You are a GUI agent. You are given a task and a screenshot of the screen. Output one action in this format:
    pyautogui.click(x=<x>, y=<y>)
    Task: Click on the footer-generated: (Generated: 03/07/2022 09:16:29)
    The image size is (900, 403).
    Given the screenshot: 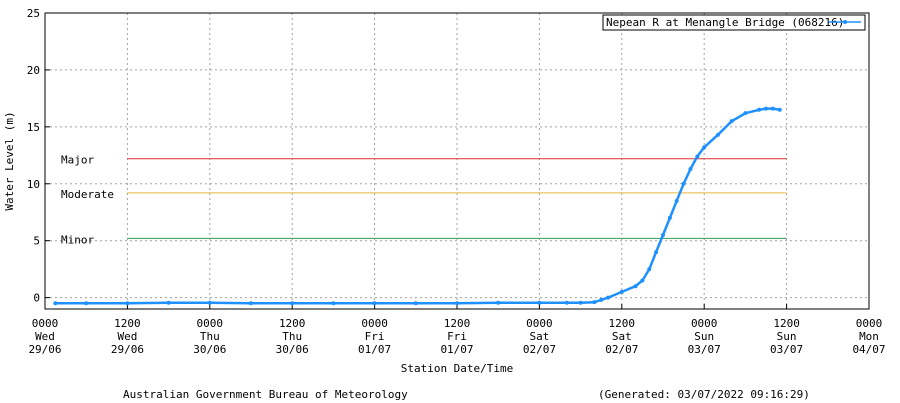 What is the action you would take?
    pyautogui.click(x=704, y=394)
    